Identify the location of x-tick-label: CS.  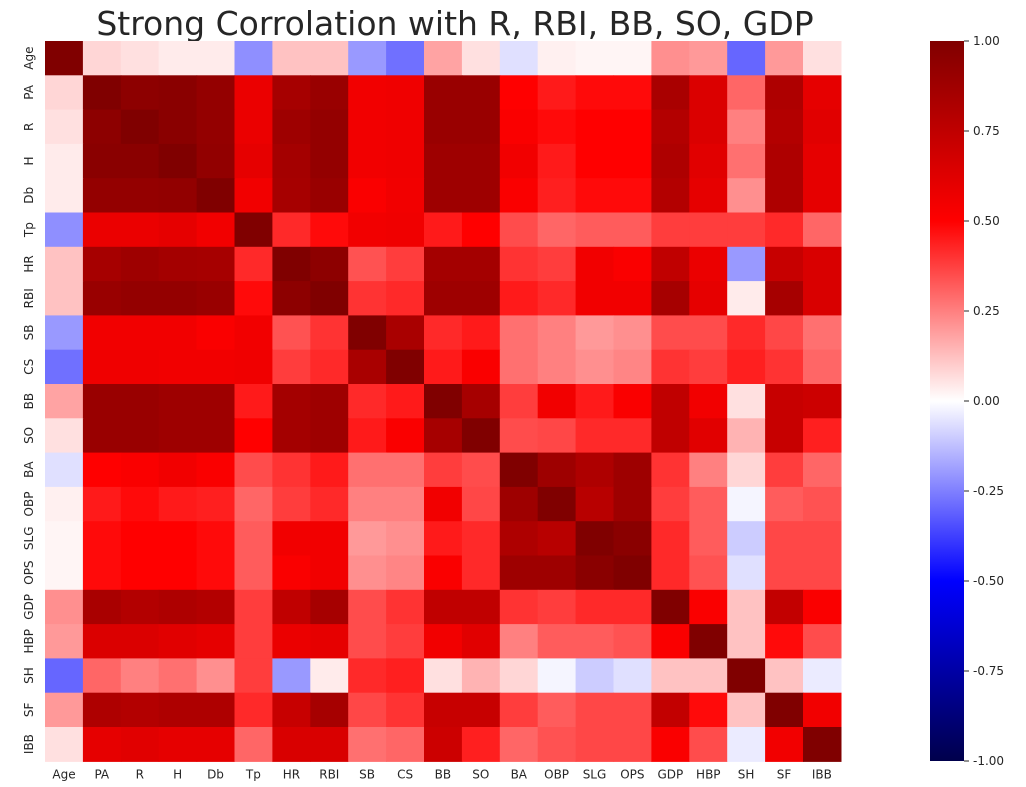
(405, 774).